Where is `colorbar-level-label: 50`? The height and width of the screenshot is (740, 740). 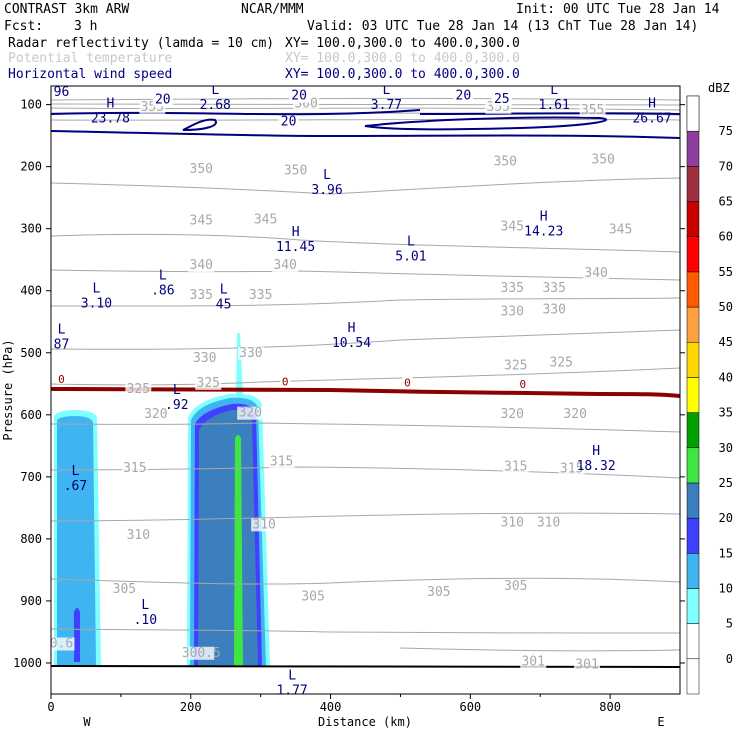 colorbar-level-label: 50 is located at coordinates (726, 307).